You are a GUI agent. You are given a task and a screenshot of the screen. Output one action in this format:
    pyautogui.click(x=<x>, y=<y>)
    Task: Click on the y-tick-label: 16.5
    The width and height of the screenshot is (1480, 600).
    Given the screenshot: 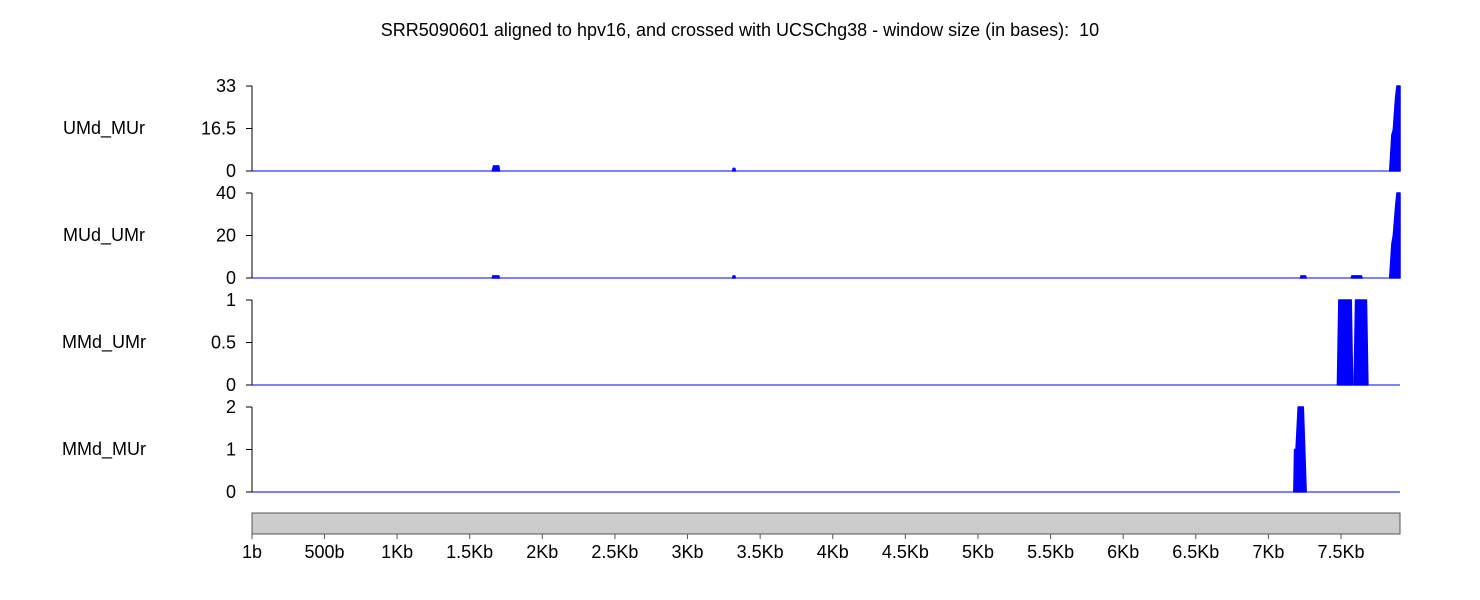 What is the action you would take?
    pyautogui.click(x=218, y=129)
    